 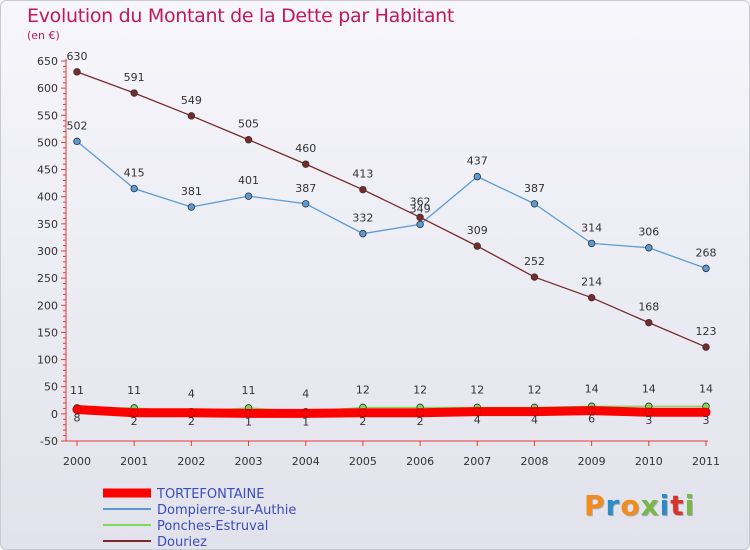 What do you see at coordinates (191, 461) in the screenshot?
I see `x-tick-label: 2002` at bounding box center [191, 461].